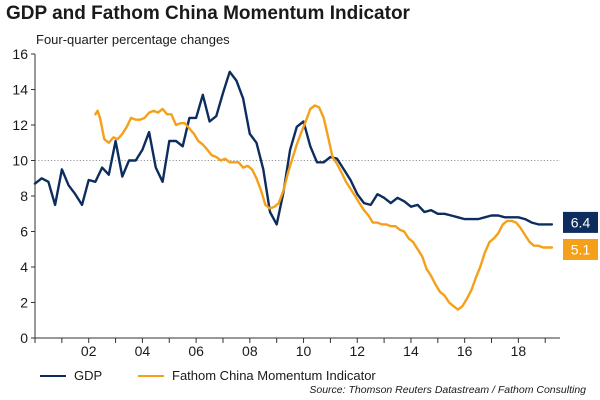 The image size is (600, 400). I want to click on legend-item-fathom: Fathom China Momentum Indicator, so click(257, 375).